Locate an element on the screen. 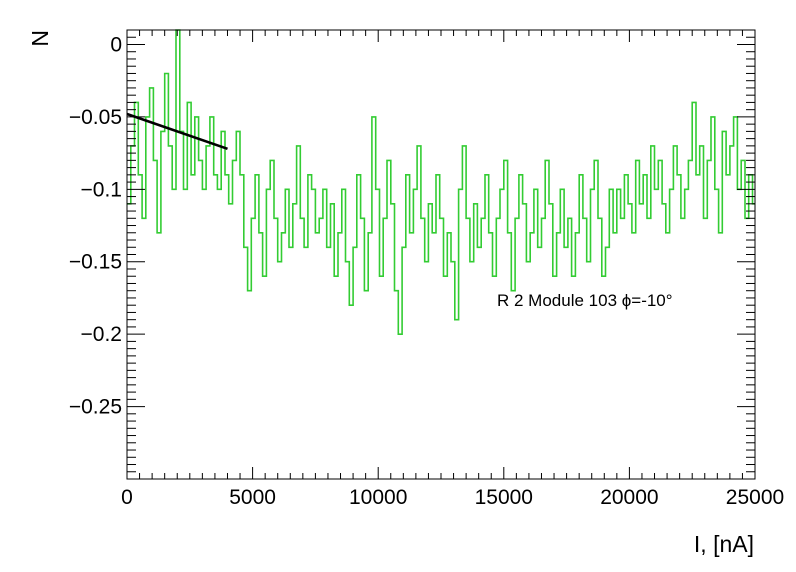 The width and height of the screenshot is (796, 572). x-tick-label: 25000 is located at coordinates (755, 497).